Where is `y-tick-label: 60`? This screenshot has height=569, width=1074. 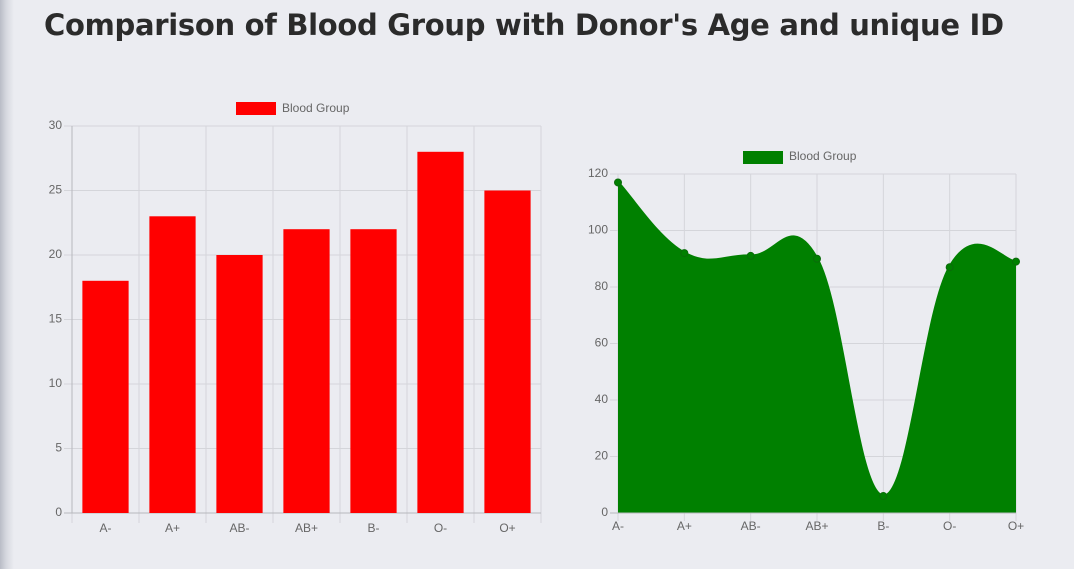 y-tick-label: 60 is located at coordinates (602, 343).